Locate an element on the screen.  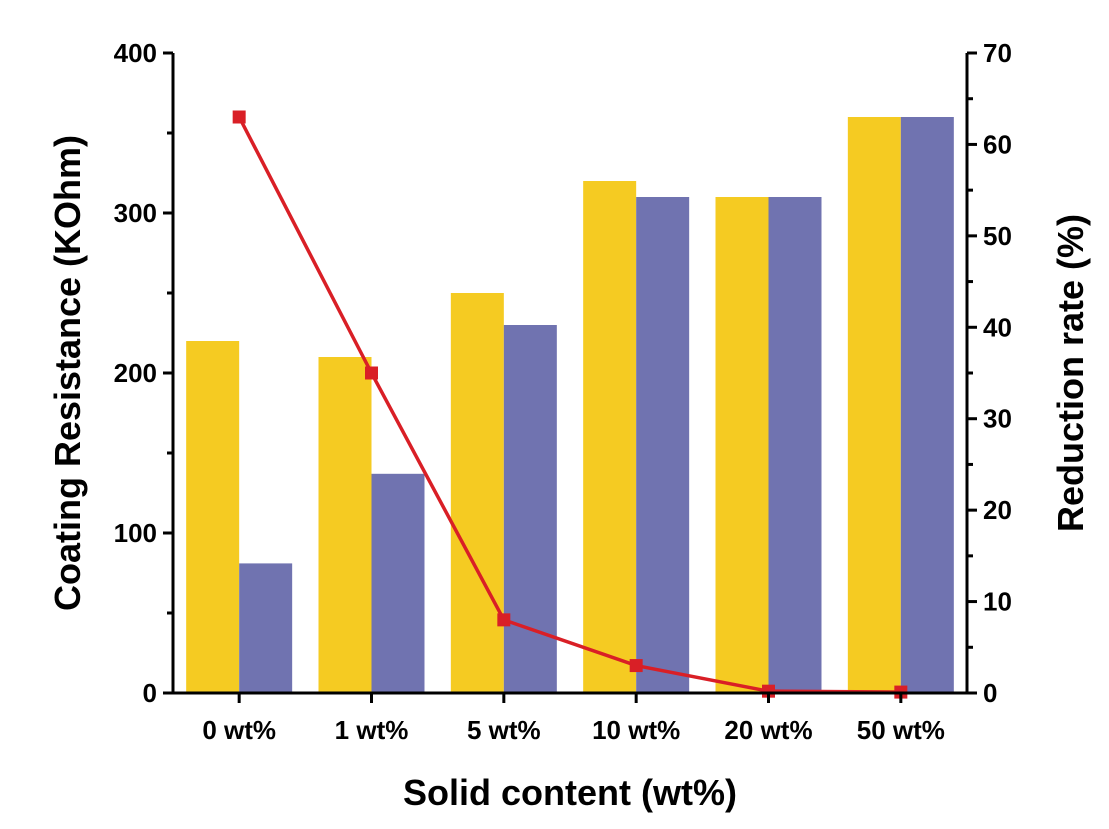
x-axis-title: Solid content (wt%) is located at coordinates (570, 792).